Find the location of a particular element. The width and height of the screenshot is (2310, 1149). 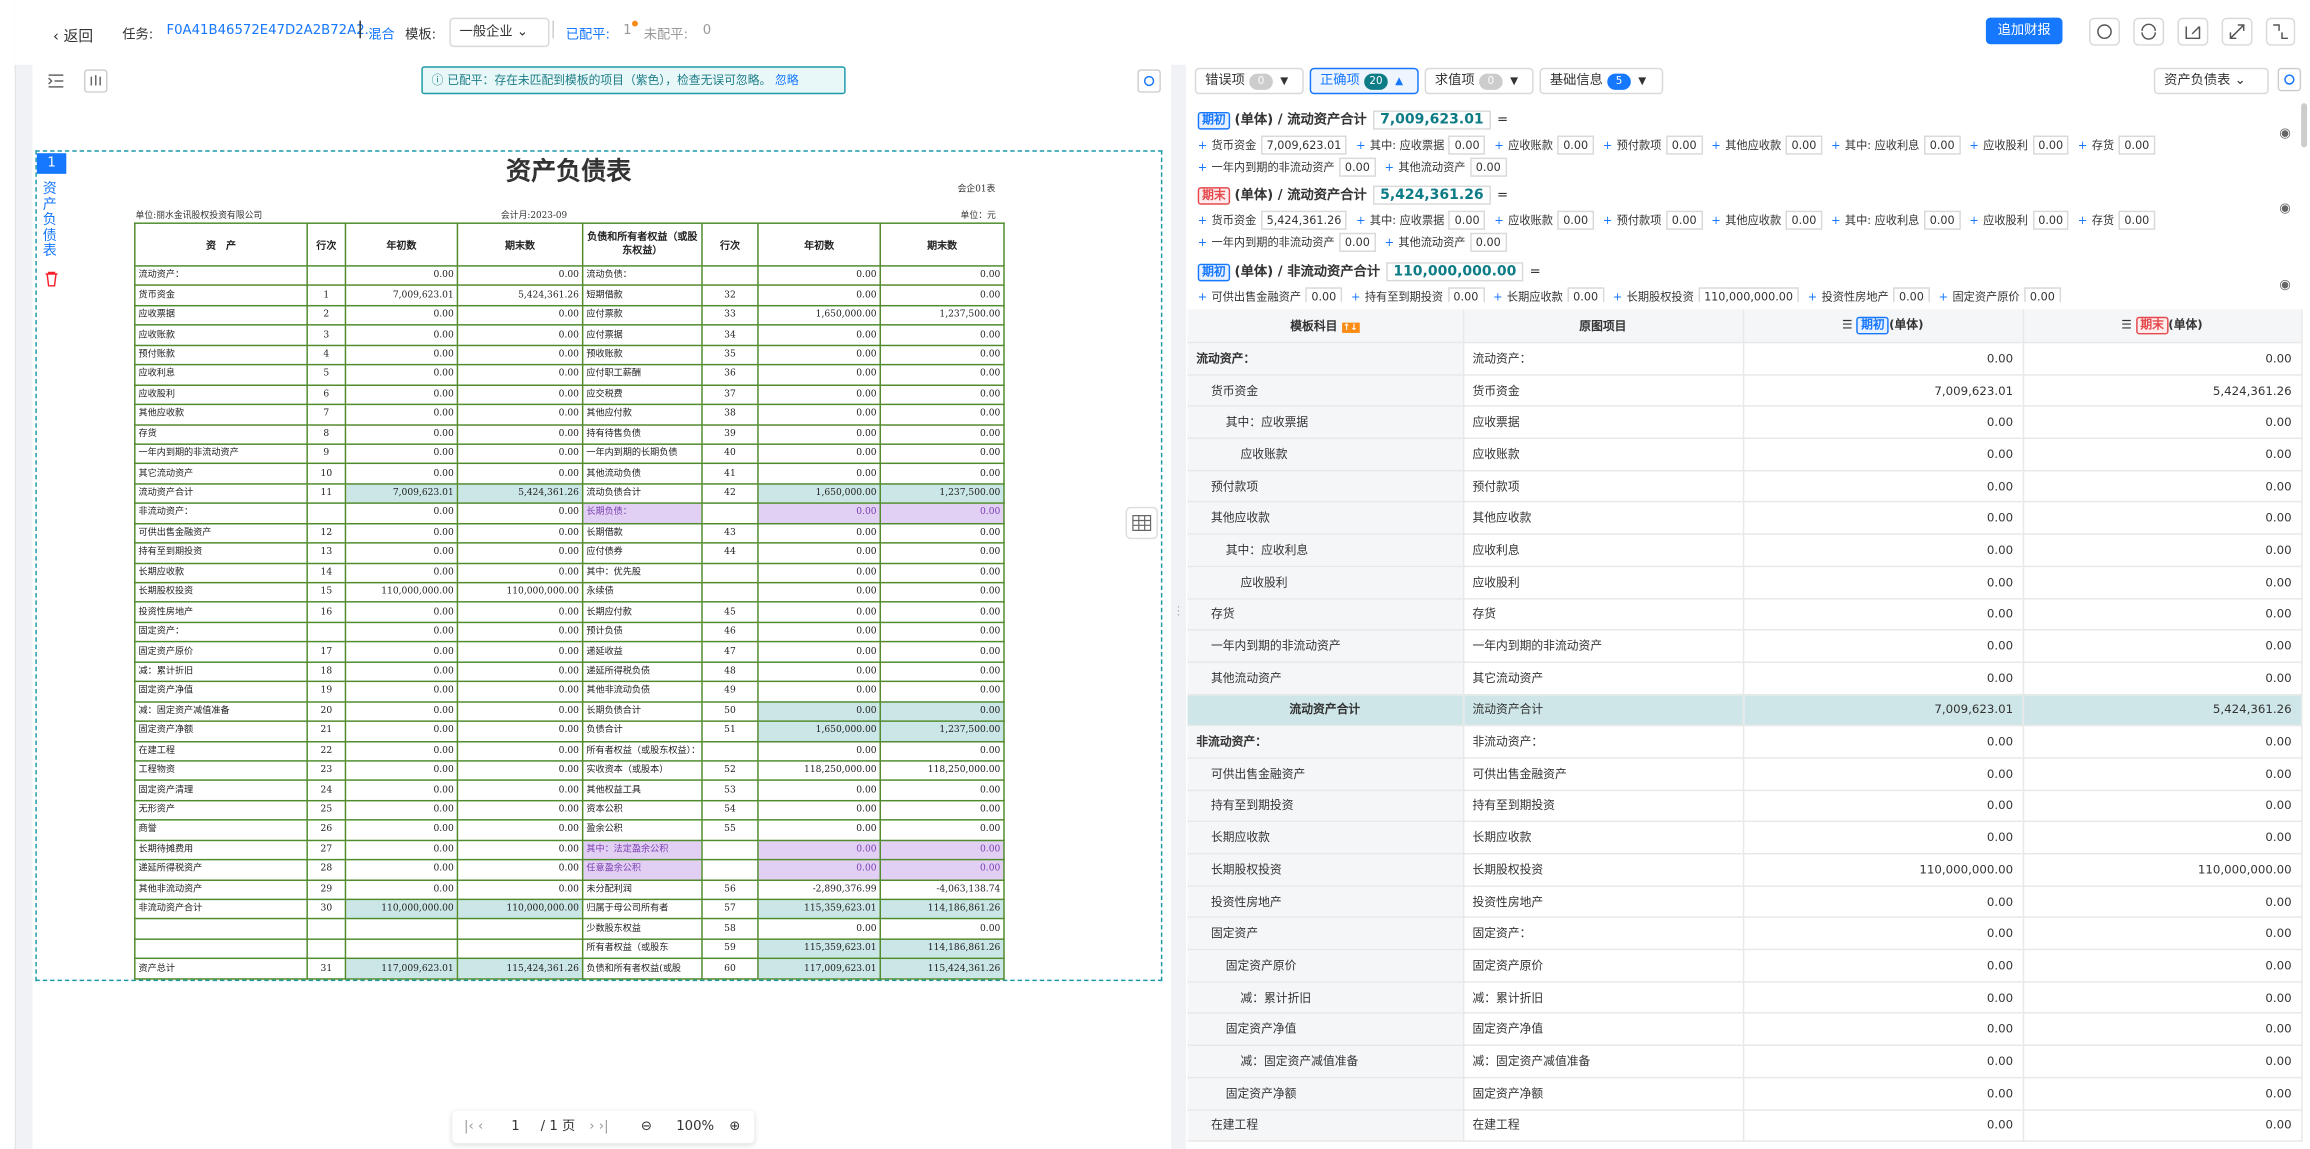

expand-icon is located at coordinates (2280, 31).